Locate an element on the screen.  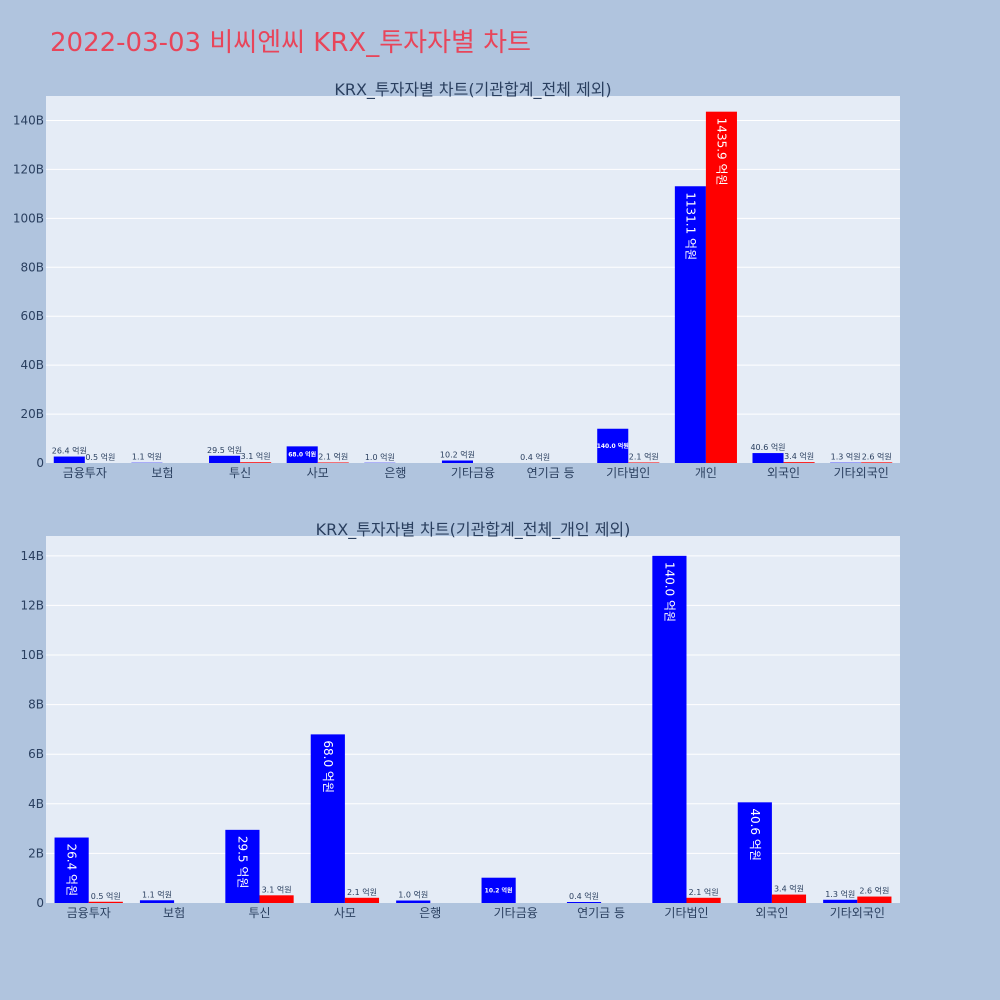
page-title: 2022-03-03 비씨엔씨 KRX_투자자별 차트 is located at coordinates (291, 43).